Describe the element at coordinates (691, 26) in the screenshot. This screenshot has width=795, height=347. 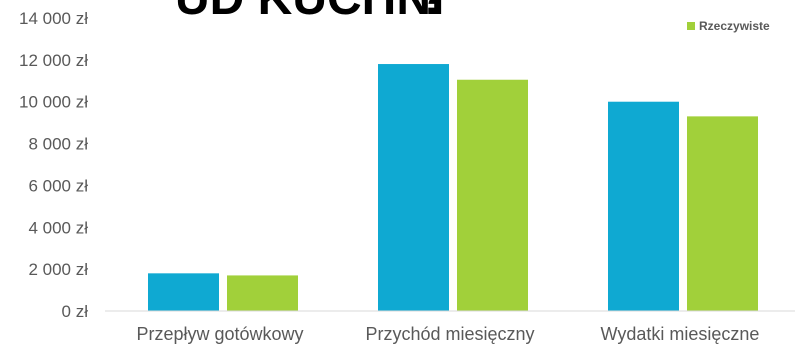
I see `legend-swatch` at that location.